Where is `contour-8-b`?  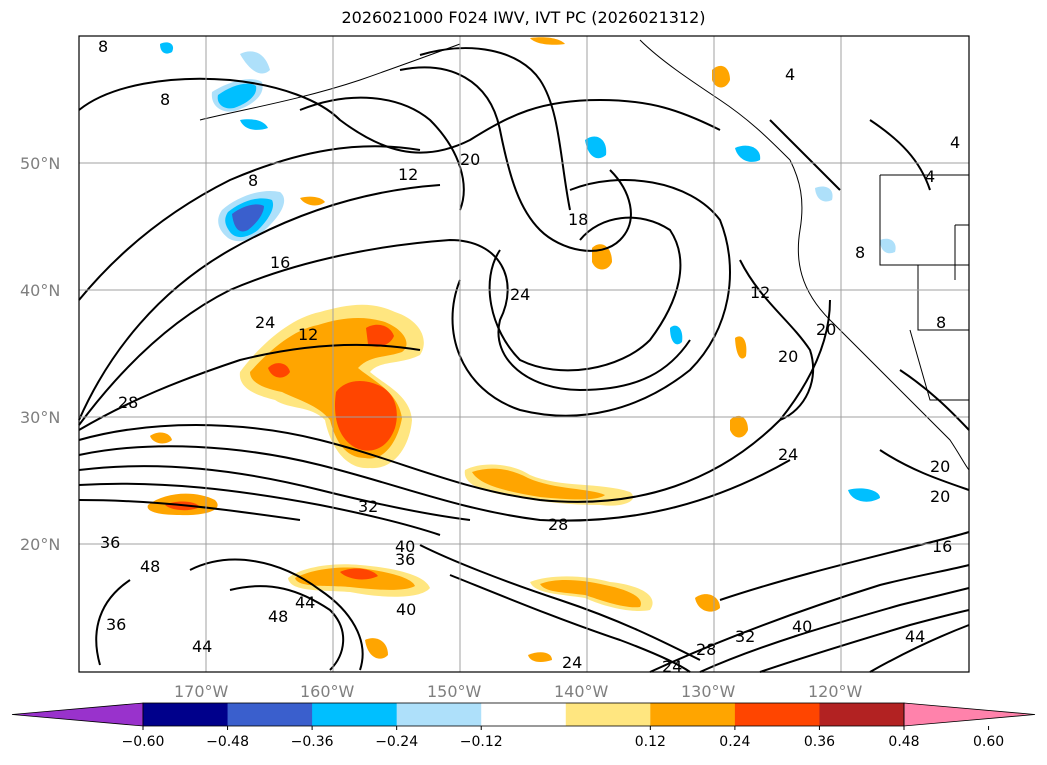
contour-8-b is located at coordinates (515, 159).